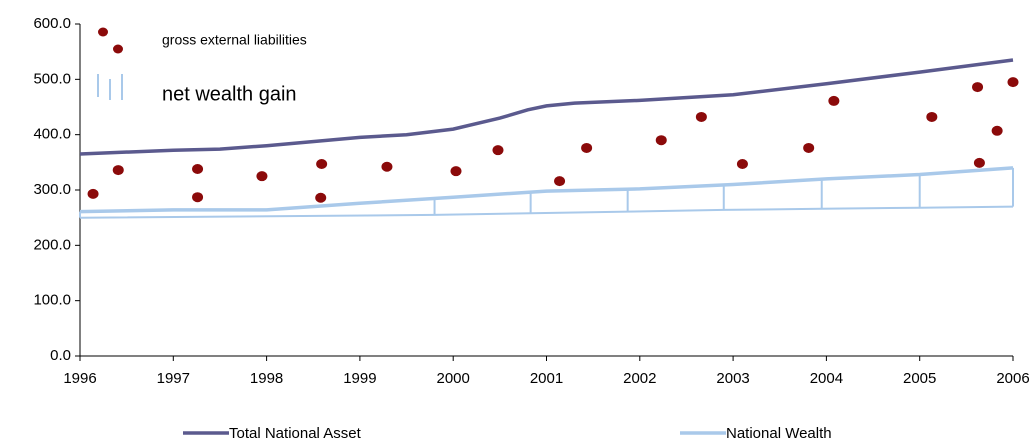 Image resolution: width=1033 pixels, height=441 pixels. I want to click on y-tick-label: 200.0, so click(52, 244).